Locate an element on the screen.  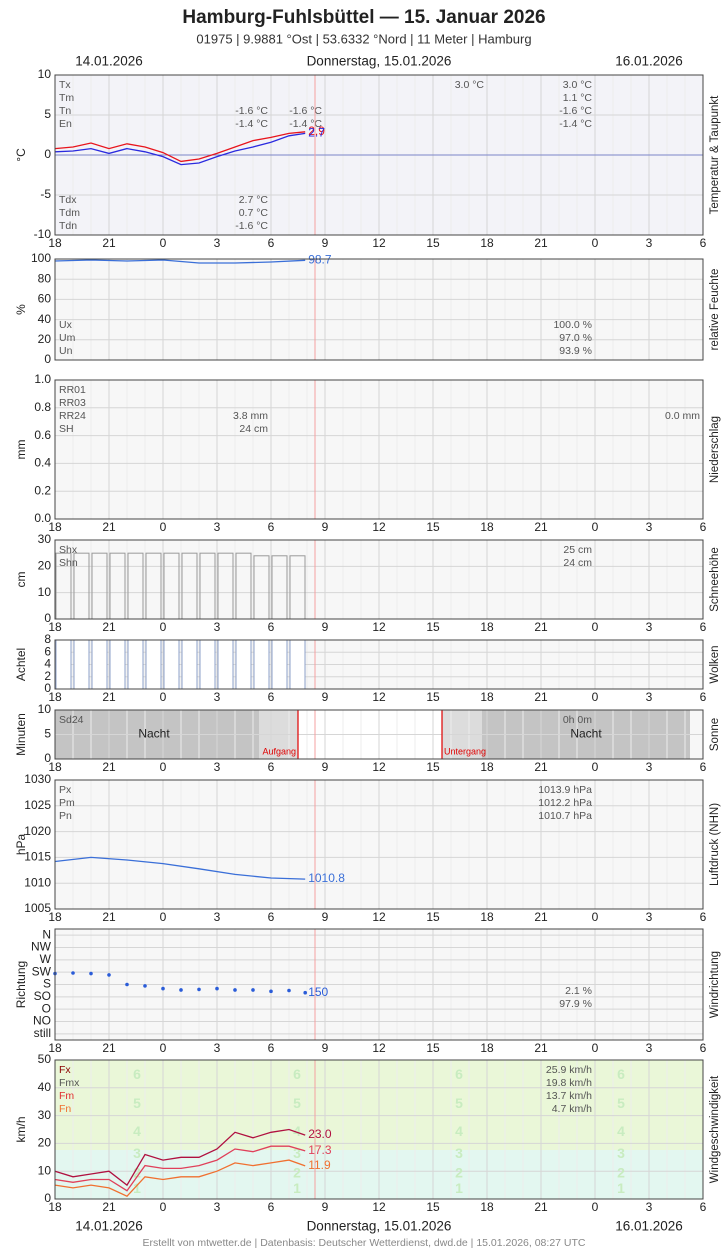
y-axis-label: Achtel is located at coordinates (21, 664).